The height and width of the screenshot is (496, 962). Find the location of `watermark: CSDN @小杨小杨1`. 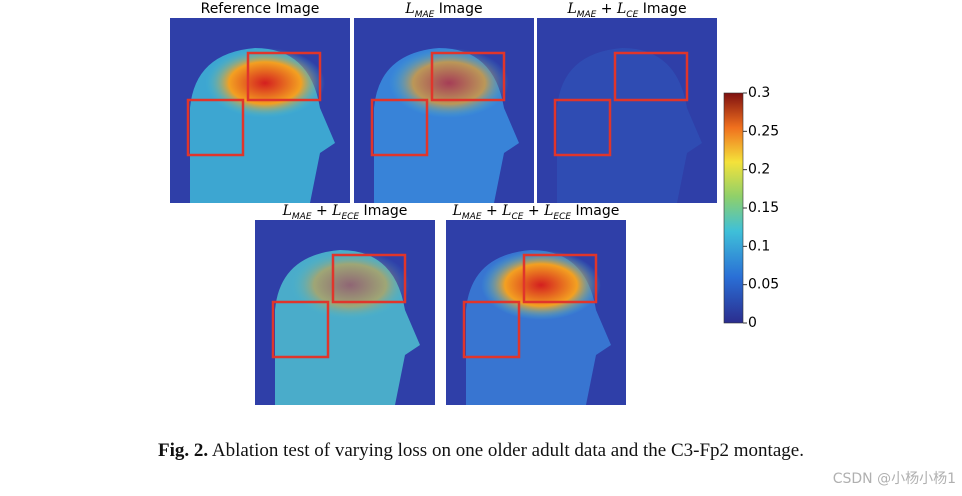

watermark: CSDN @小杨小杨1 is located at coordinates (894, 479).